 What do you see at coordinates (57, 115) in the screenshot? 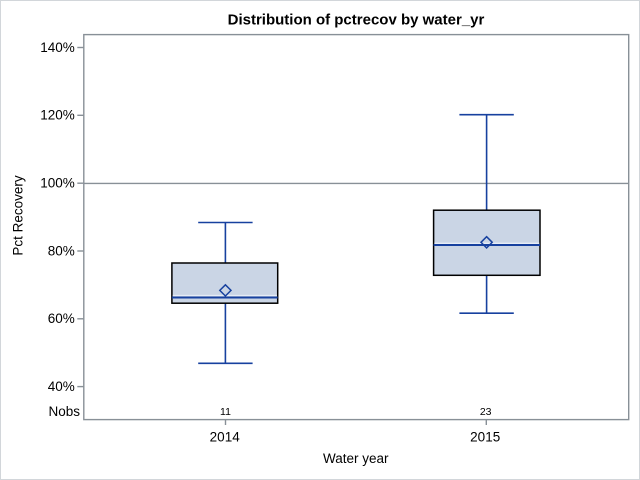
I see `svg-text: 120%` at bounding box center [57, 115].